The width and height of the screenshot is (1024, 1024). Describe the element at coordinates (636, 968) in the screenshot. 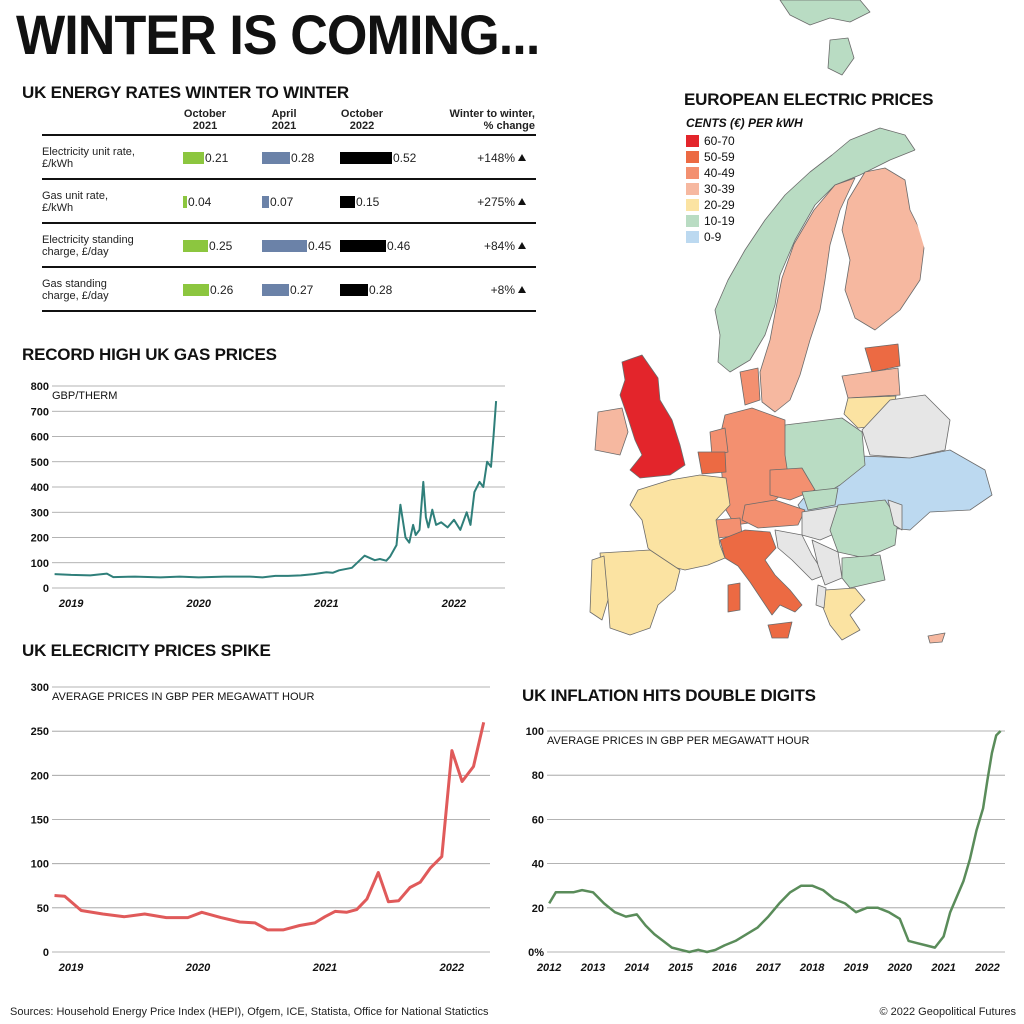

I see `x-tick-label: 2014` at that location.